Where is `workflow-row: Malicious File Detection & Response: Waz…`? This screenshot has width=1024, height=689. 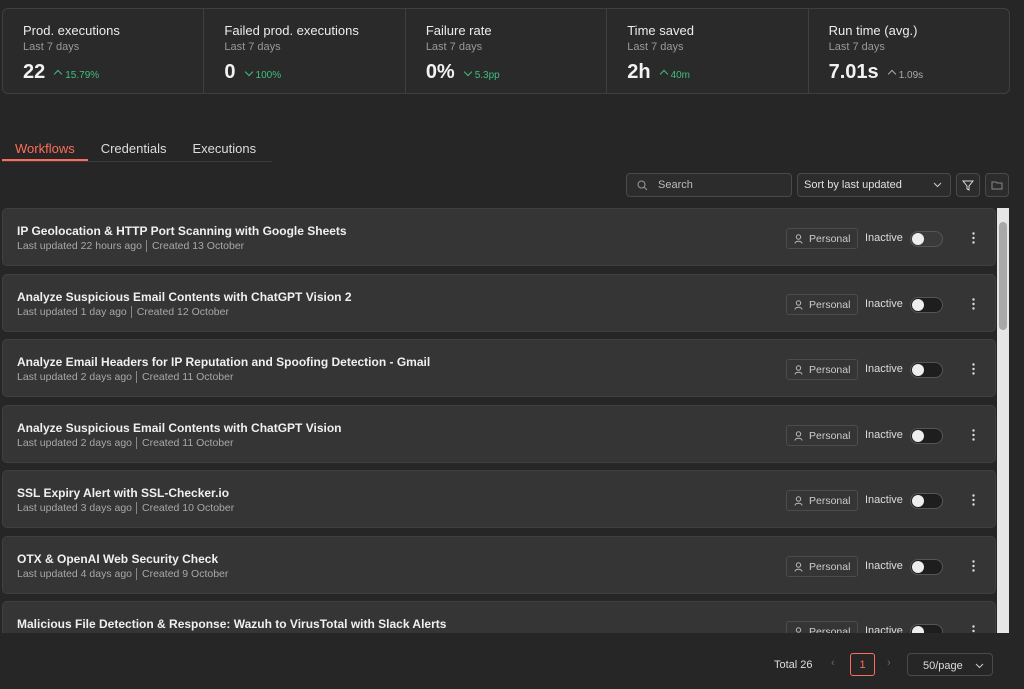
workflow-row: Malicious File Detection & Response: Waz… is located at coordinates (499, 617).